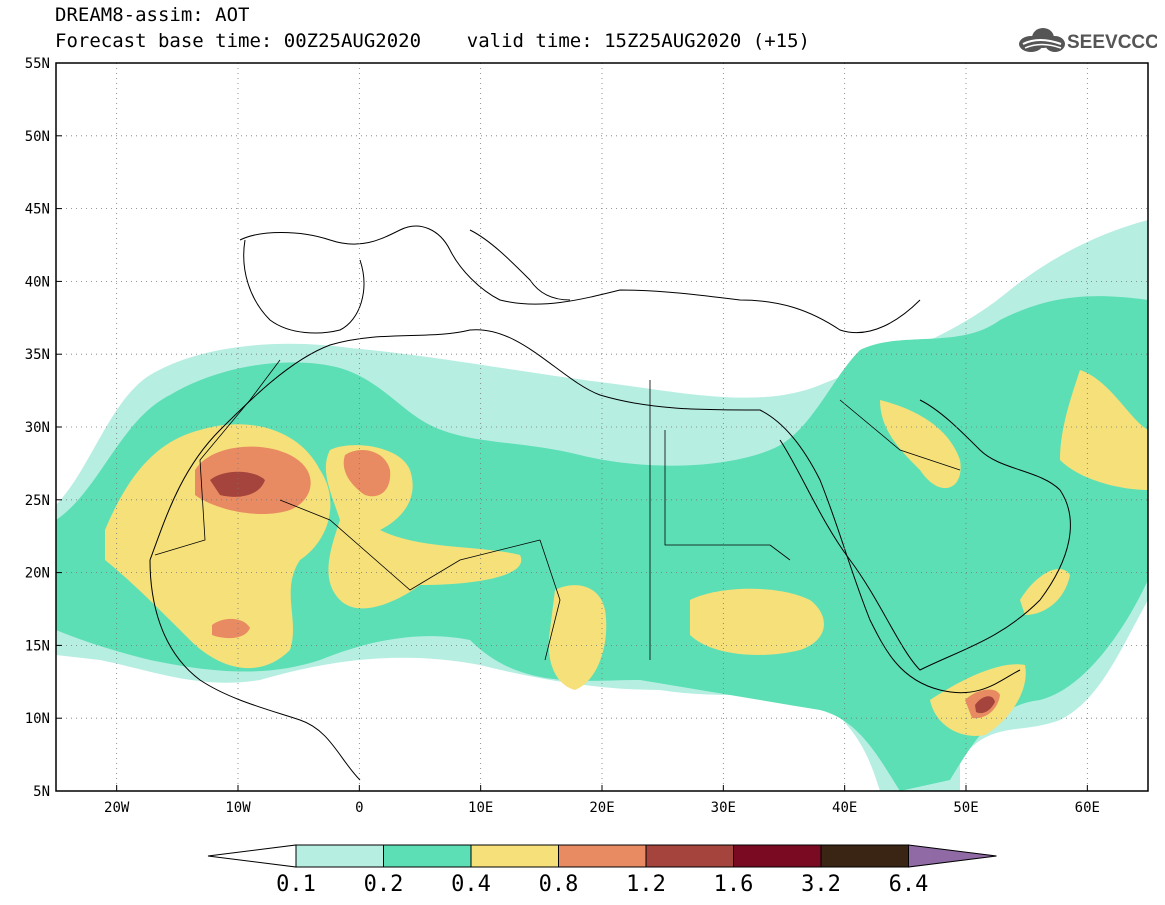 This screenshot has width=1165, height=905. I want to click on lat-tick-label: 55N, so click(37, 64).